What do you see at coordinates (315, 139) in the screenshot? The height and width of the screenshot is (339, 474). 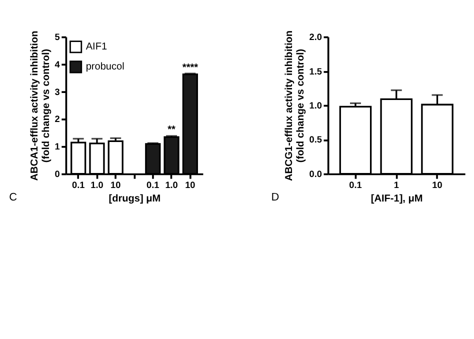 I see `y-tick-label: 0.5` at bounding box center [315, 139].